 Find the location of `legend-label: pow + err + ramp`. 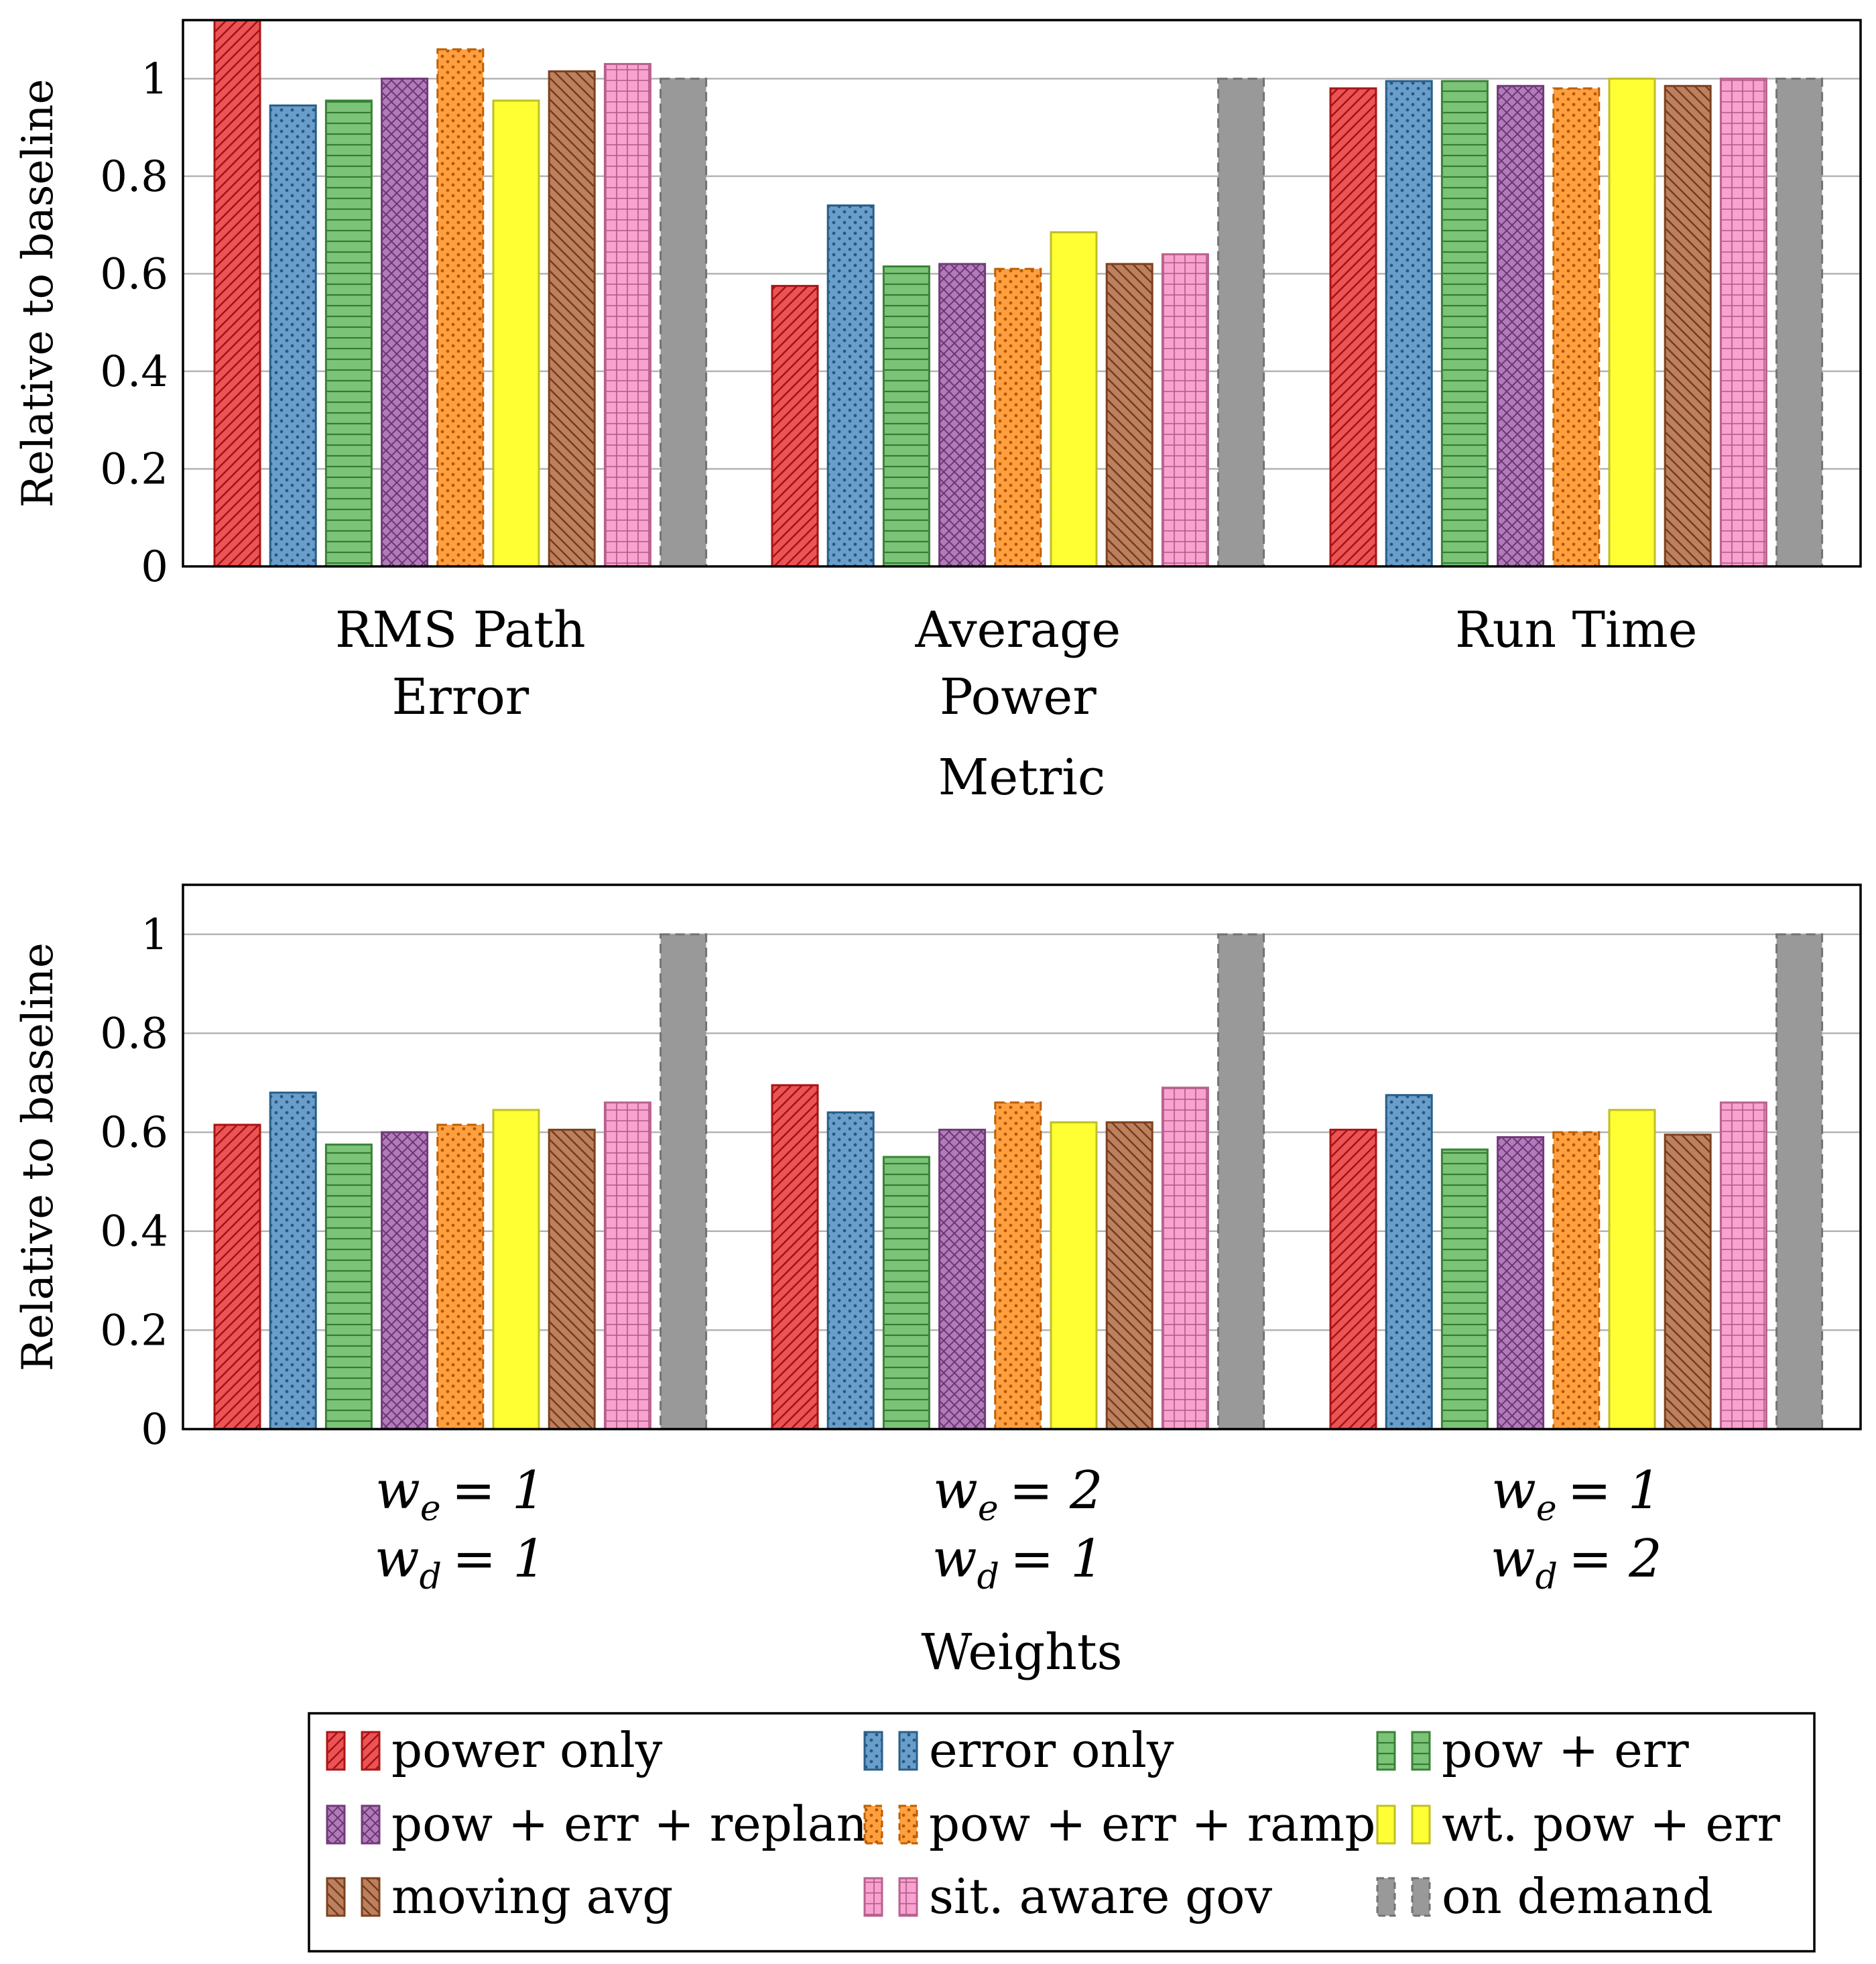

legend-label: pow + err + ramp is located at coordinates (1152, 1824).